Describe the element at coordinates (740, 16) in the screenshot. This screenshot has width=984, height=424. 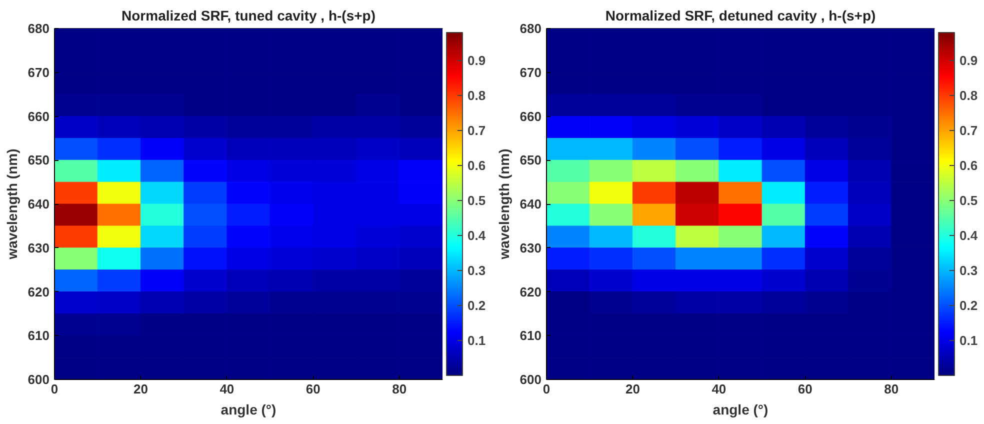
I see `chart-title: Normalized SRF, detuned cavity , h-(s+p)` at that location.